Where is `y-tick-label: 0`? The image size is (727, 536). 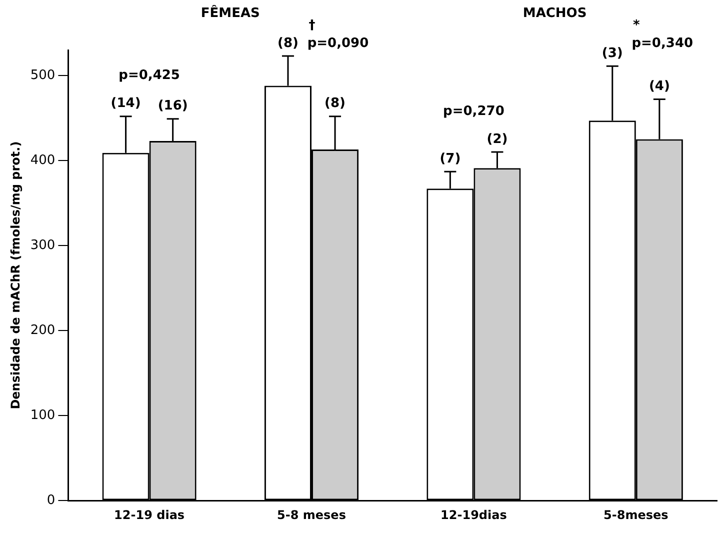 y-tick-label: 0 is located at coordinates (51, 500).